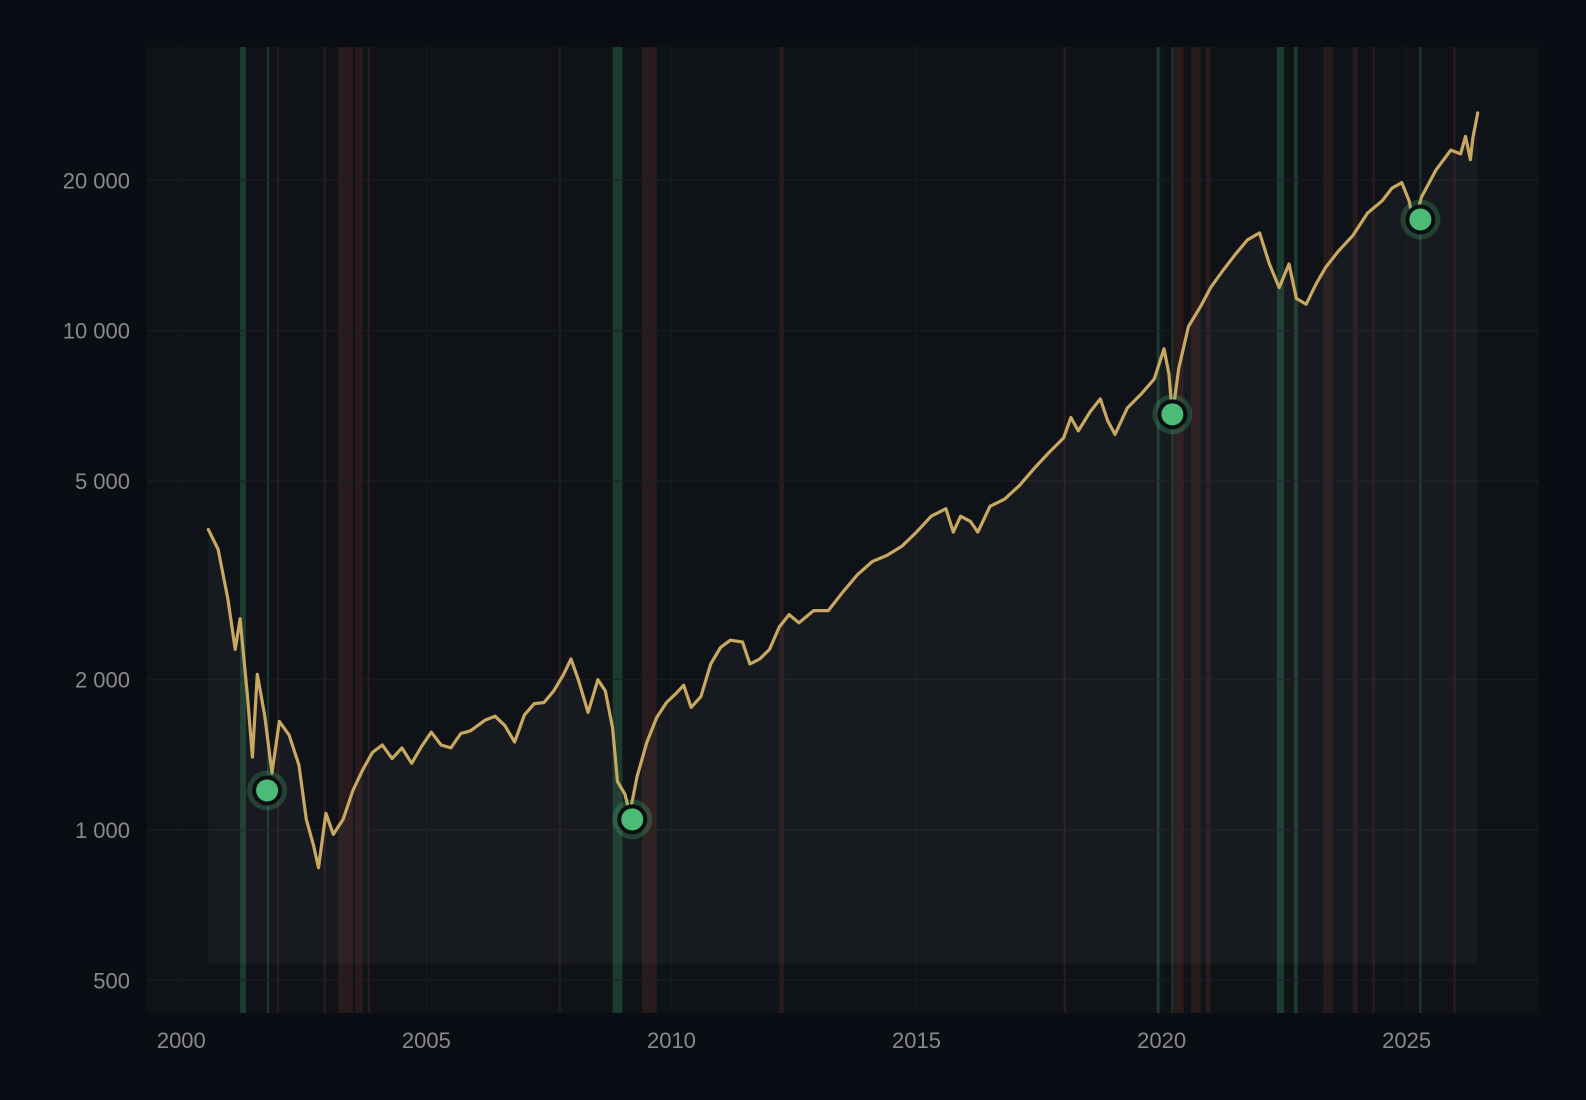 The height and width of the screenshot is (1100, 1586). I want to click on x-tick-label-4: 2020, so click(1161, 1040).